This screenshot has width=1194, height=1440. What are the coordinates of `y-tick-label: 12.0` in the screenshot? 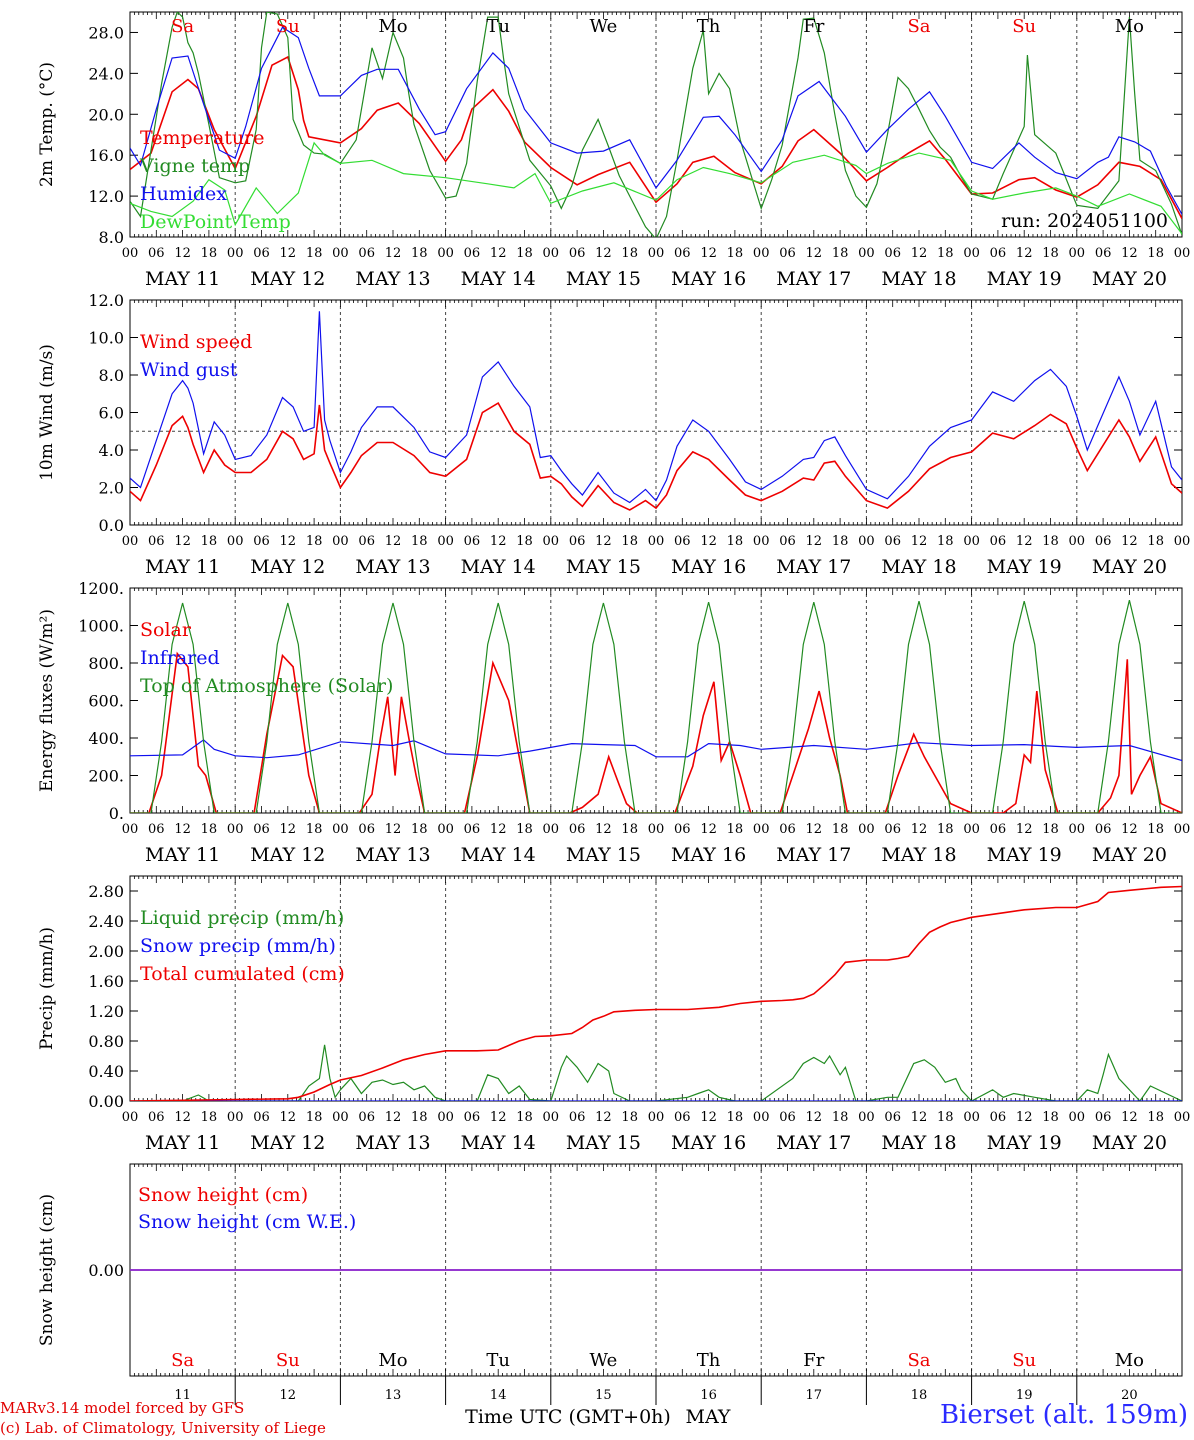 It's located at (106, 196).